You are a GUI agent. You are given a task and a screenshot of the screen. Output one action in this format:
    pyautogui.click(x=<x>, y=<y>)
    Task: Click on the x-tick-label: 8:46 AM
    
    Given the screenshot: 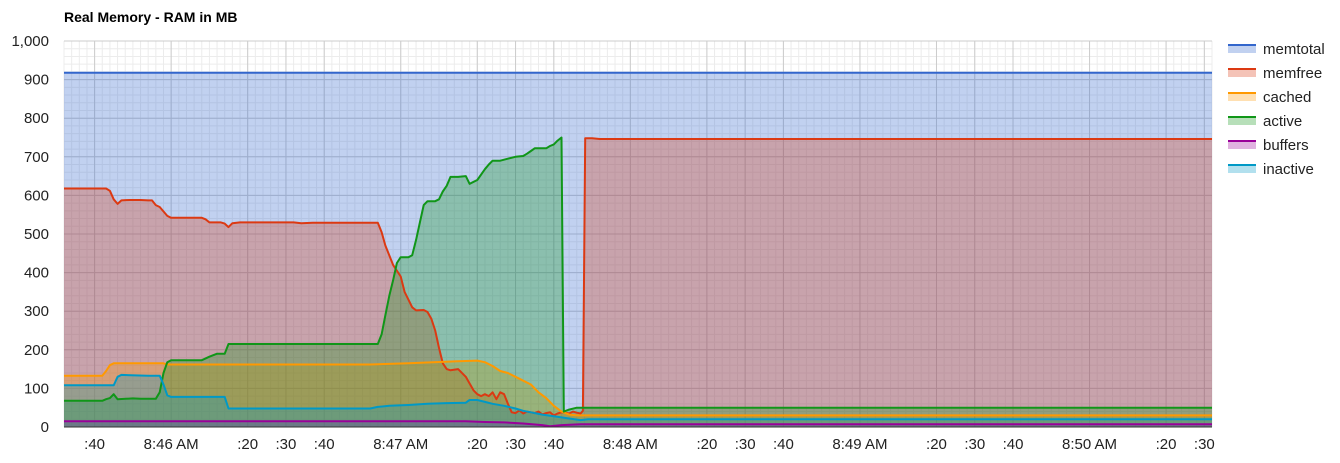 What is the action you would take?
    pyautogui.click(x=171, y=444)
    